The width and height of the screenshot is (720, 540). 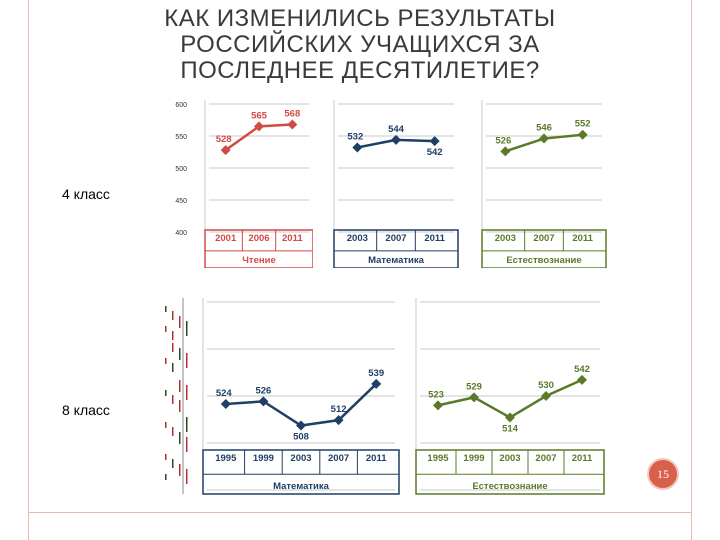 I want to click on y-tick-label: 600, so click(x=181, y=105).